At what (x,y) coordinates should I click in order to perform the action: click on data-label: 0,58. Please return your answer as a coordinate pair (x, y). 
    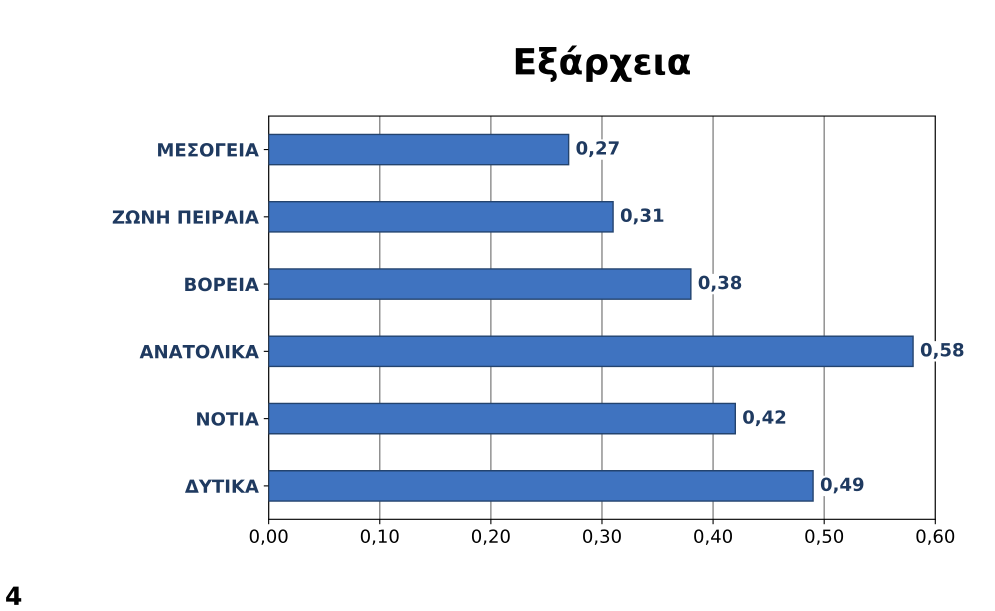
    Looking at the image, I should click on (942, 350).